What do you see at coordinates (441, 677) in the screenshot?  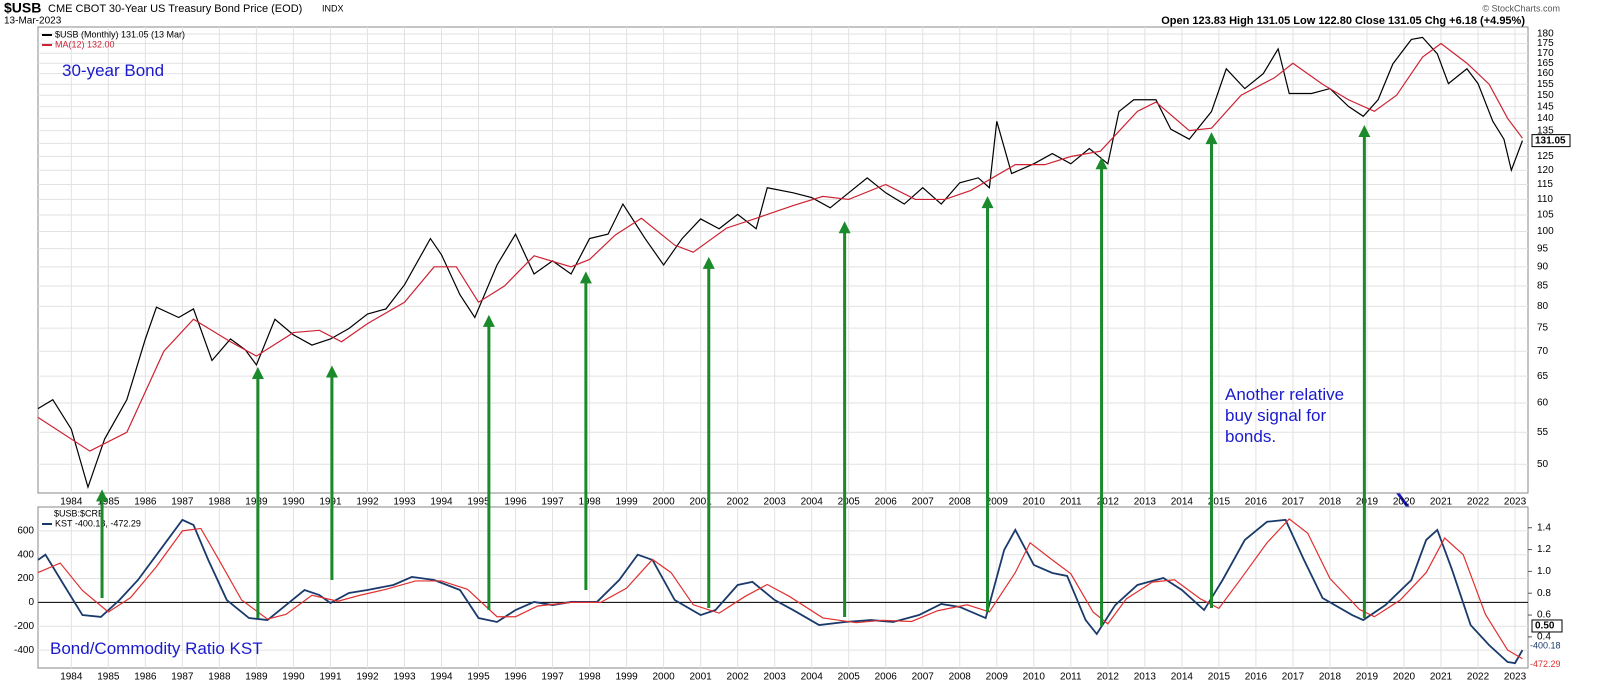 I see `x-tick-label: 1994` at bounding box center [441, 677].